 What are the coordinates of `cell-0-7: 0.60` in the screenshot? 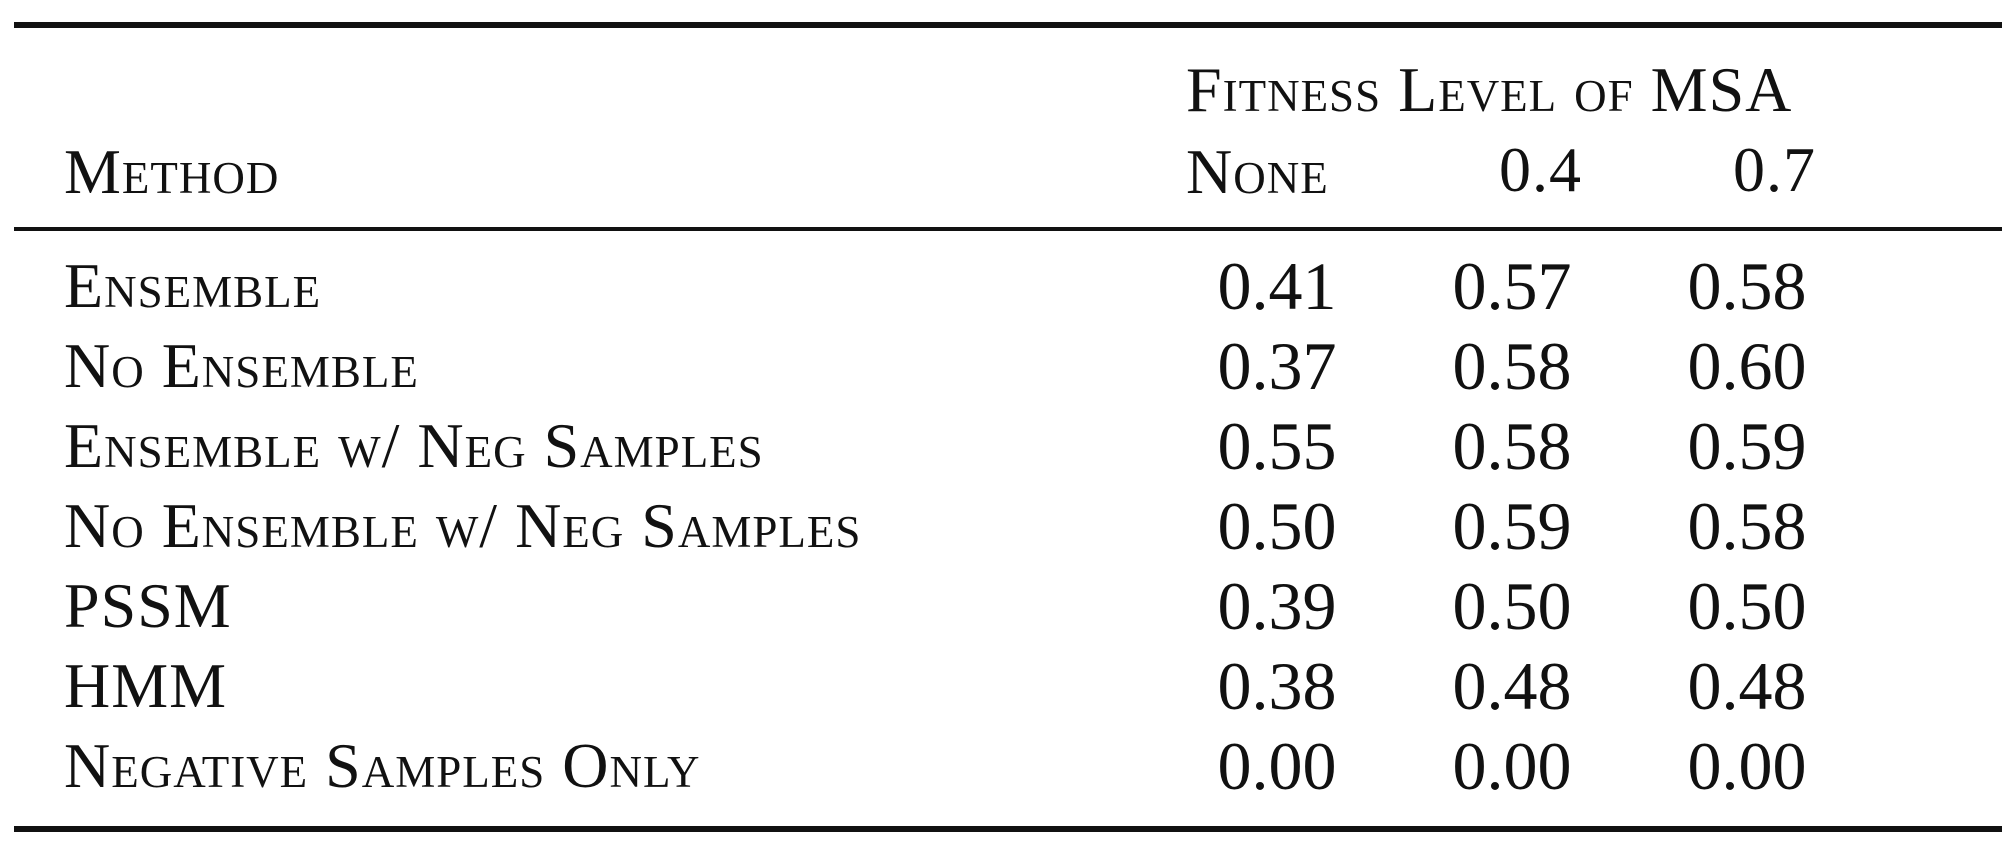 It's located at (1747, 366).